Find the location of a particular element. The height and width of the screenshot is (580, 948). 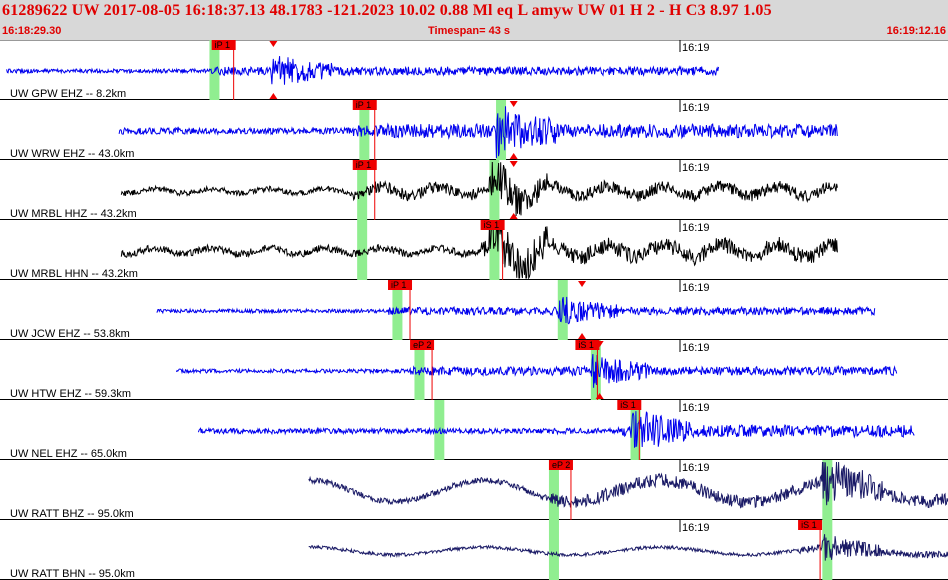

trace-panel: iP 1 UW WRW EHZ -- 43.0km 16:19 is located at coordinates (474, 130).